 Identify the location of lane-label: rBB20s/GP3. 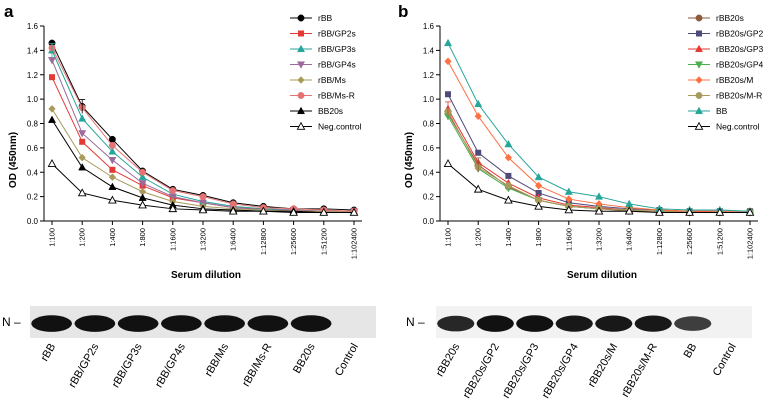
(520, 371).